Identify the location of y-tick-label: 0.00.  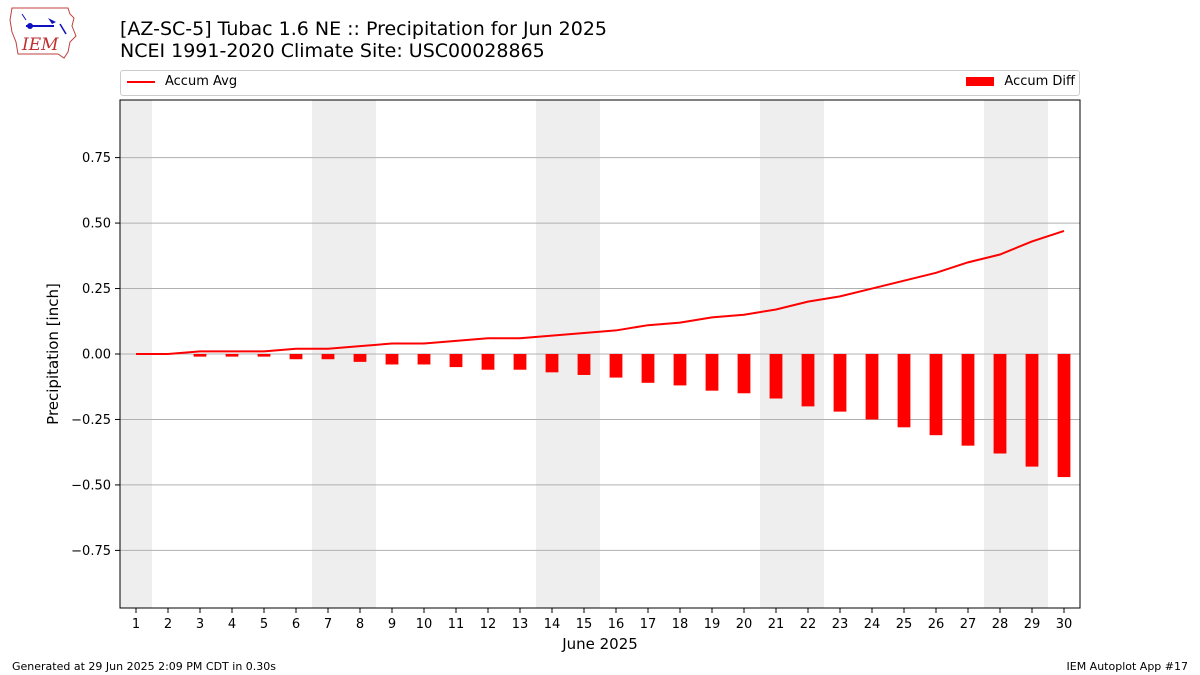
(96, 355).